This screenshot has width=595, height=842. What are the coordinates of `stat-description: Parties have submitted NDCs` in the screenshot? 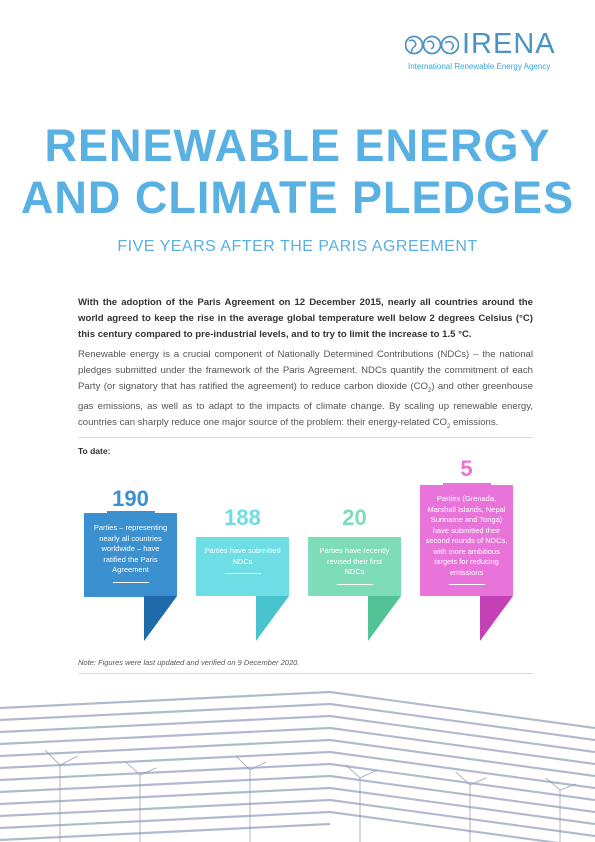 It's located at (242, 556).